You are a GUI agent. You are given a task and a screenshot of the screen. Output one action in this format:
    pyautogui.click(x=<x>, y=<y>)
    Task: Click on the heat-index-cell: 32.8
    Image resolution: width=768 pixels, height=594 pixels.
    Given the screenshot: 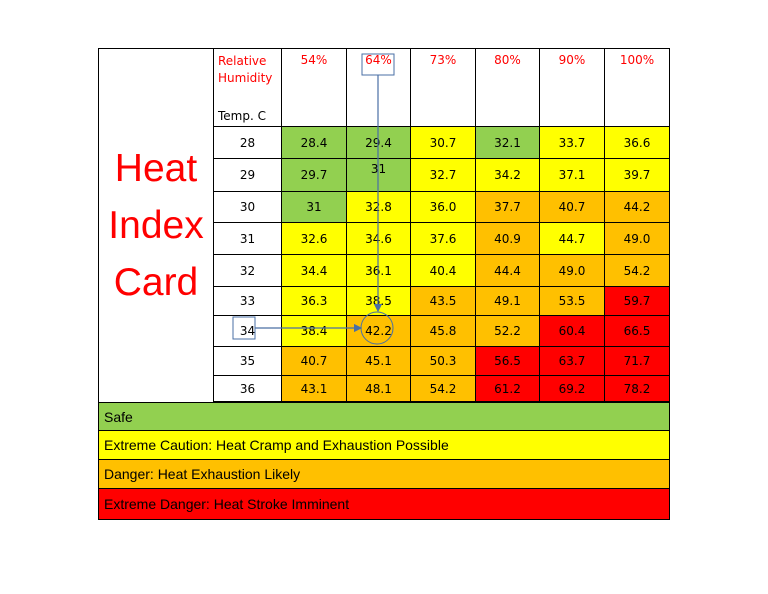 What is the action you would take?
    pyautogui.click(x=379, y=207)
    